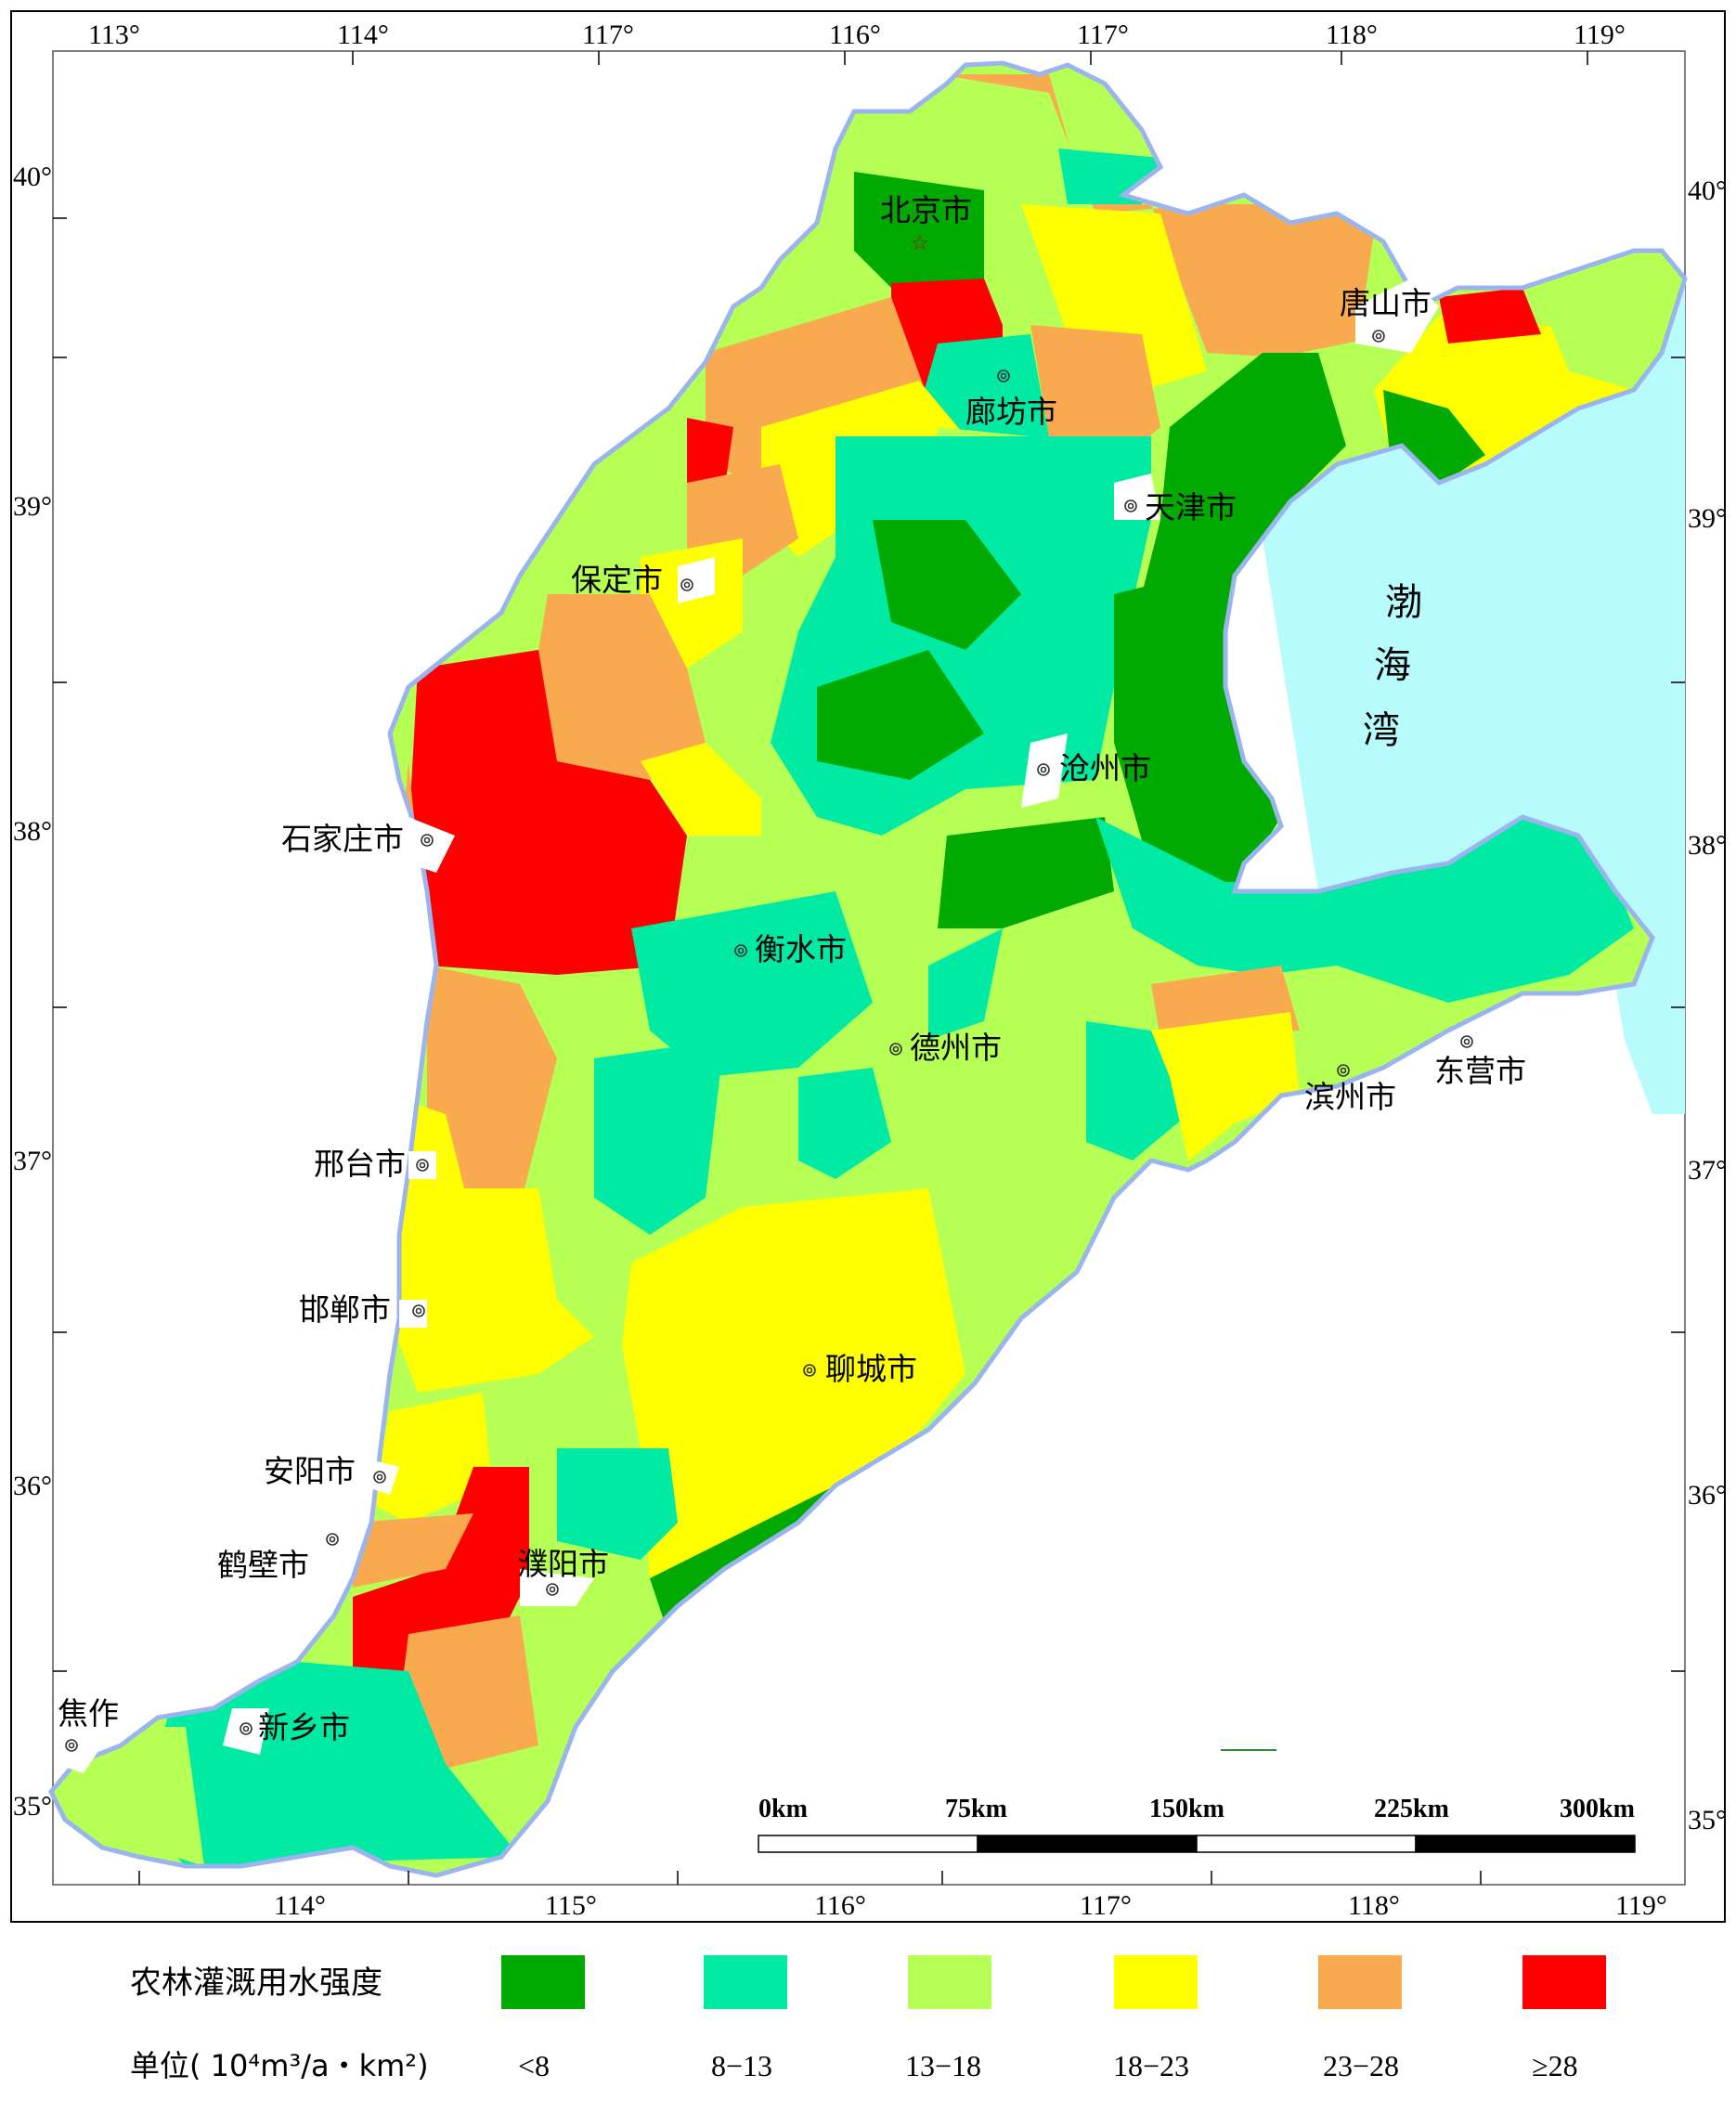  What do you see at coordinates (342, 839) in the screenshot?
I see `city-shijiazhuang: 石家庄市` at bounding box center [342, 839].